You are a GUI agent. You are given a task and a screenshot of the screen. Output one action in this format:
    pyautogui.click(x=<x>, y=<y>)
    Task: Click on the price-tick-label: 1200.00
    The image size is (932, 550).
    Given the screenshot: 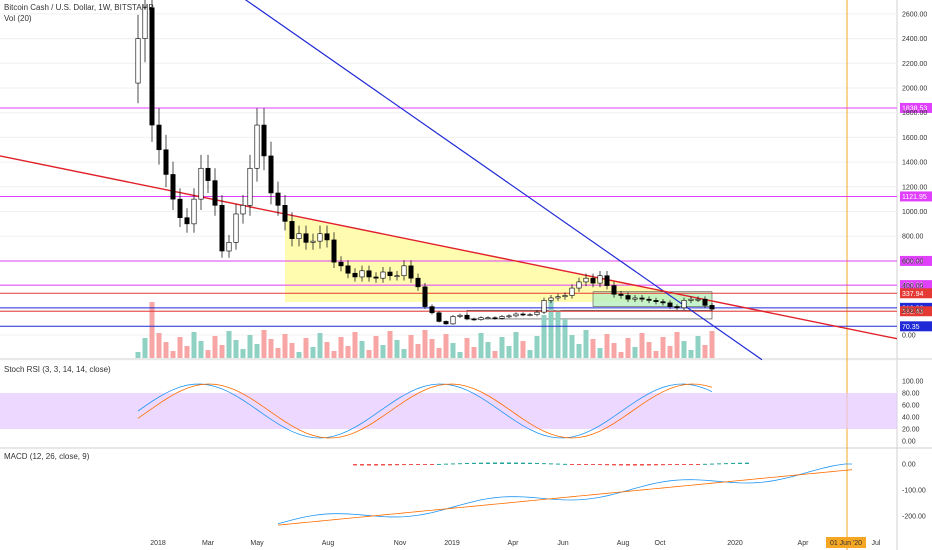 What is the action you would take?
    pyautogui.click(x=914, y=187)
    